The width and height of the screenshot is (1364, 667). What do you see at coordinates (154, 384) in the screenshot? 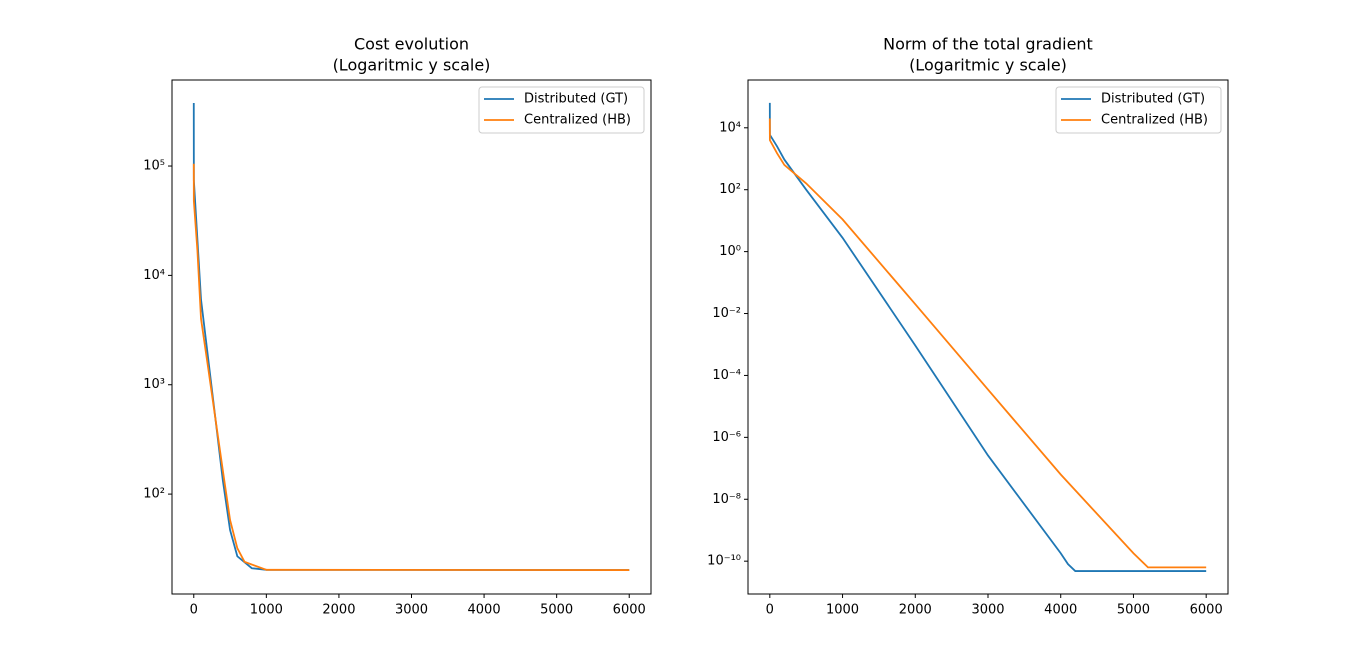
I see `y-tick-label: 10³` at bounding box center [154, 384].